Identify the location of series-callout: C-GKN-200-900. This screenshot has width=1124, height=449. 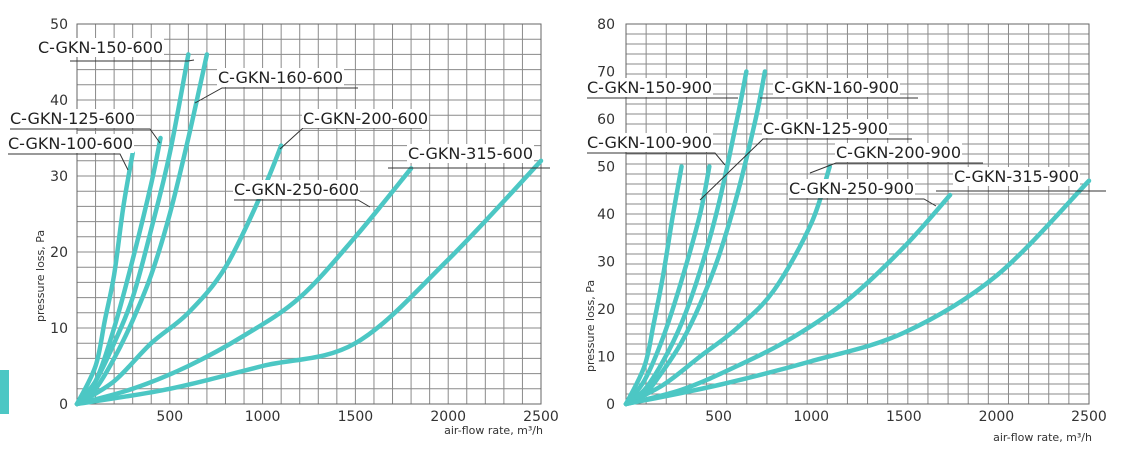
(896, 158).